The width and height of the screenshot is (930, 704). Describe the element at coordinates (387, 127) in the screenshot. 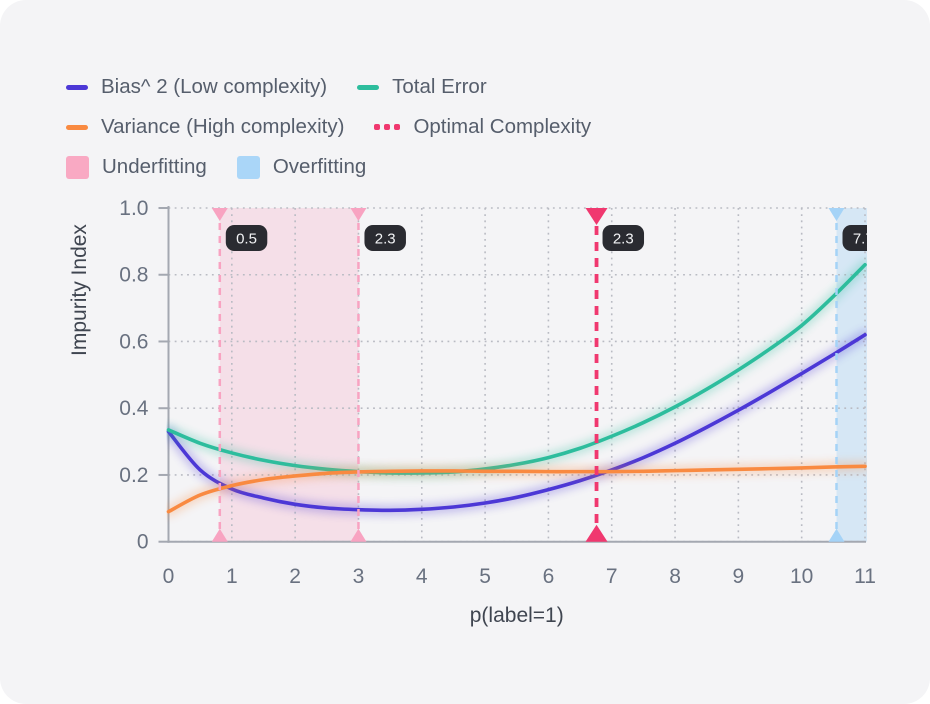

I see `optimal-complexity-dotted-swatch` at that location.